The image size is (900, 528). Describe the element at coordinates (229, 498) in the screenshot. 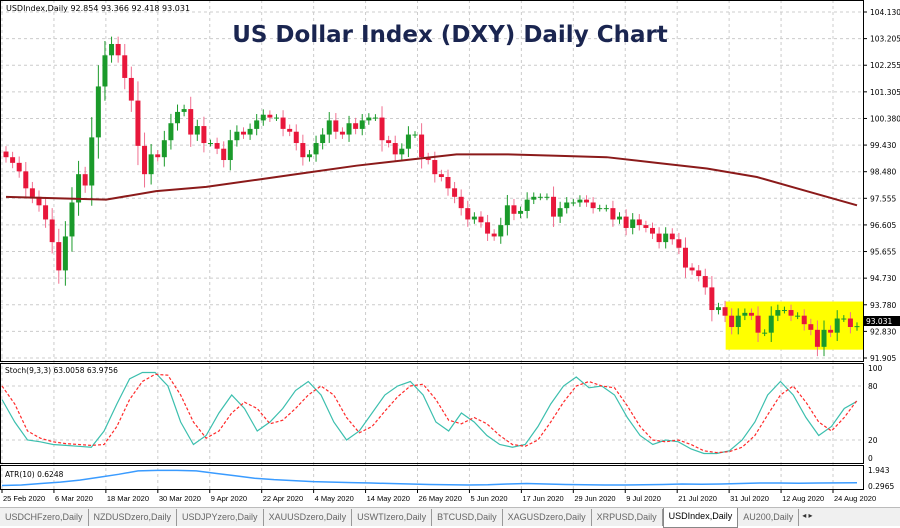

I see `date-label: 9 Apr 2020` at that location.